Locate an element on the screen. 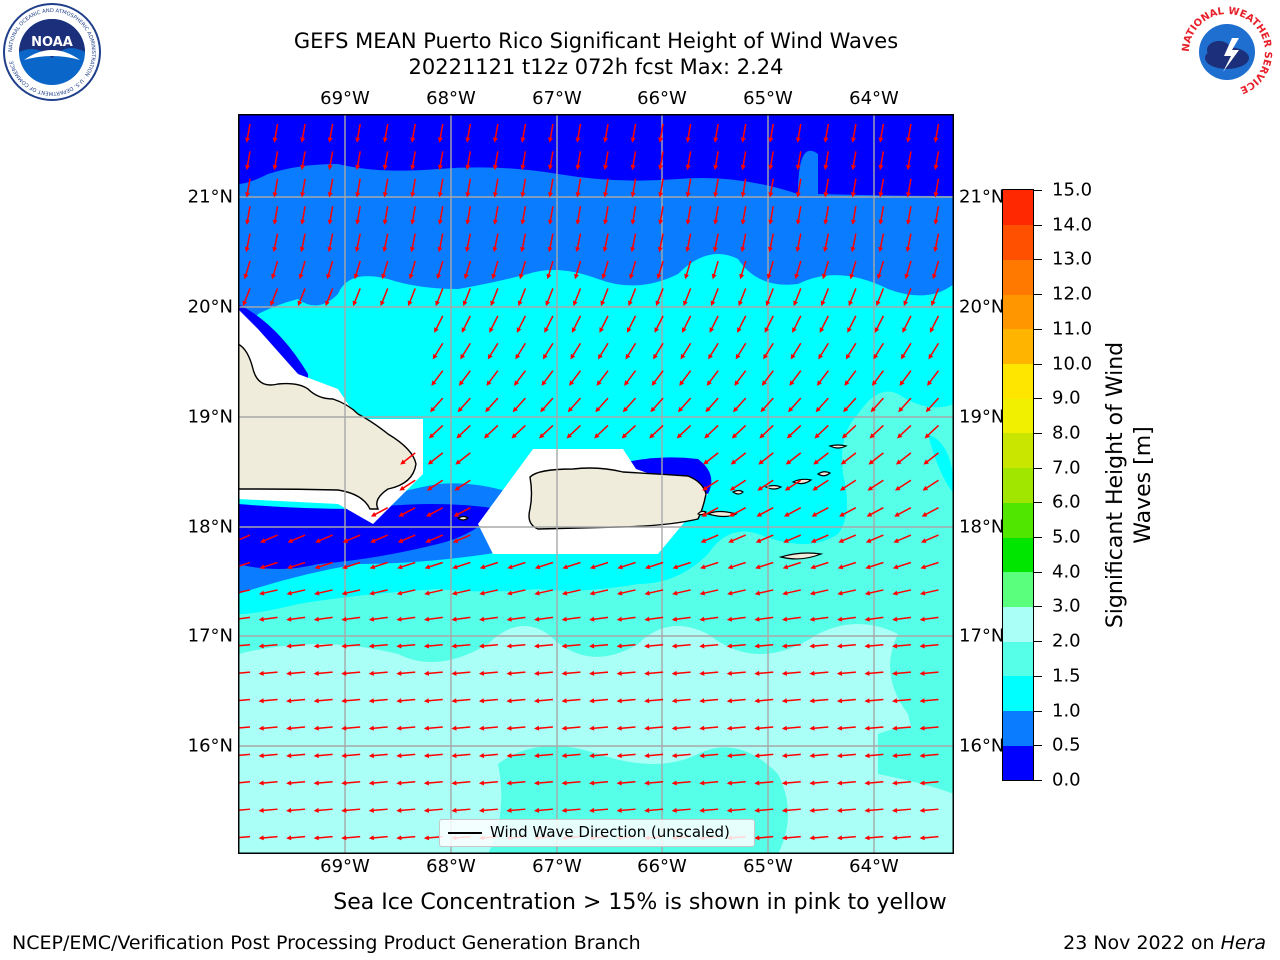  hispaniola-land is located at coordinates (327, 426).